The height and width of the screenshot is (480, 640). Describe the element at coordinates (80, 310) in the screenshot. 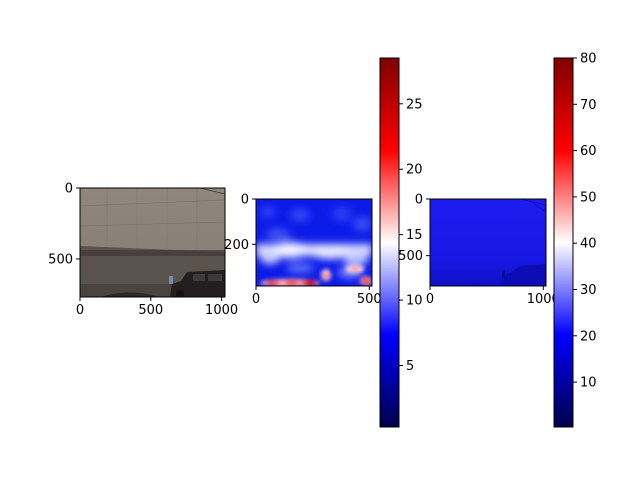

I see `photo-x-tick-label: 0` at that location.